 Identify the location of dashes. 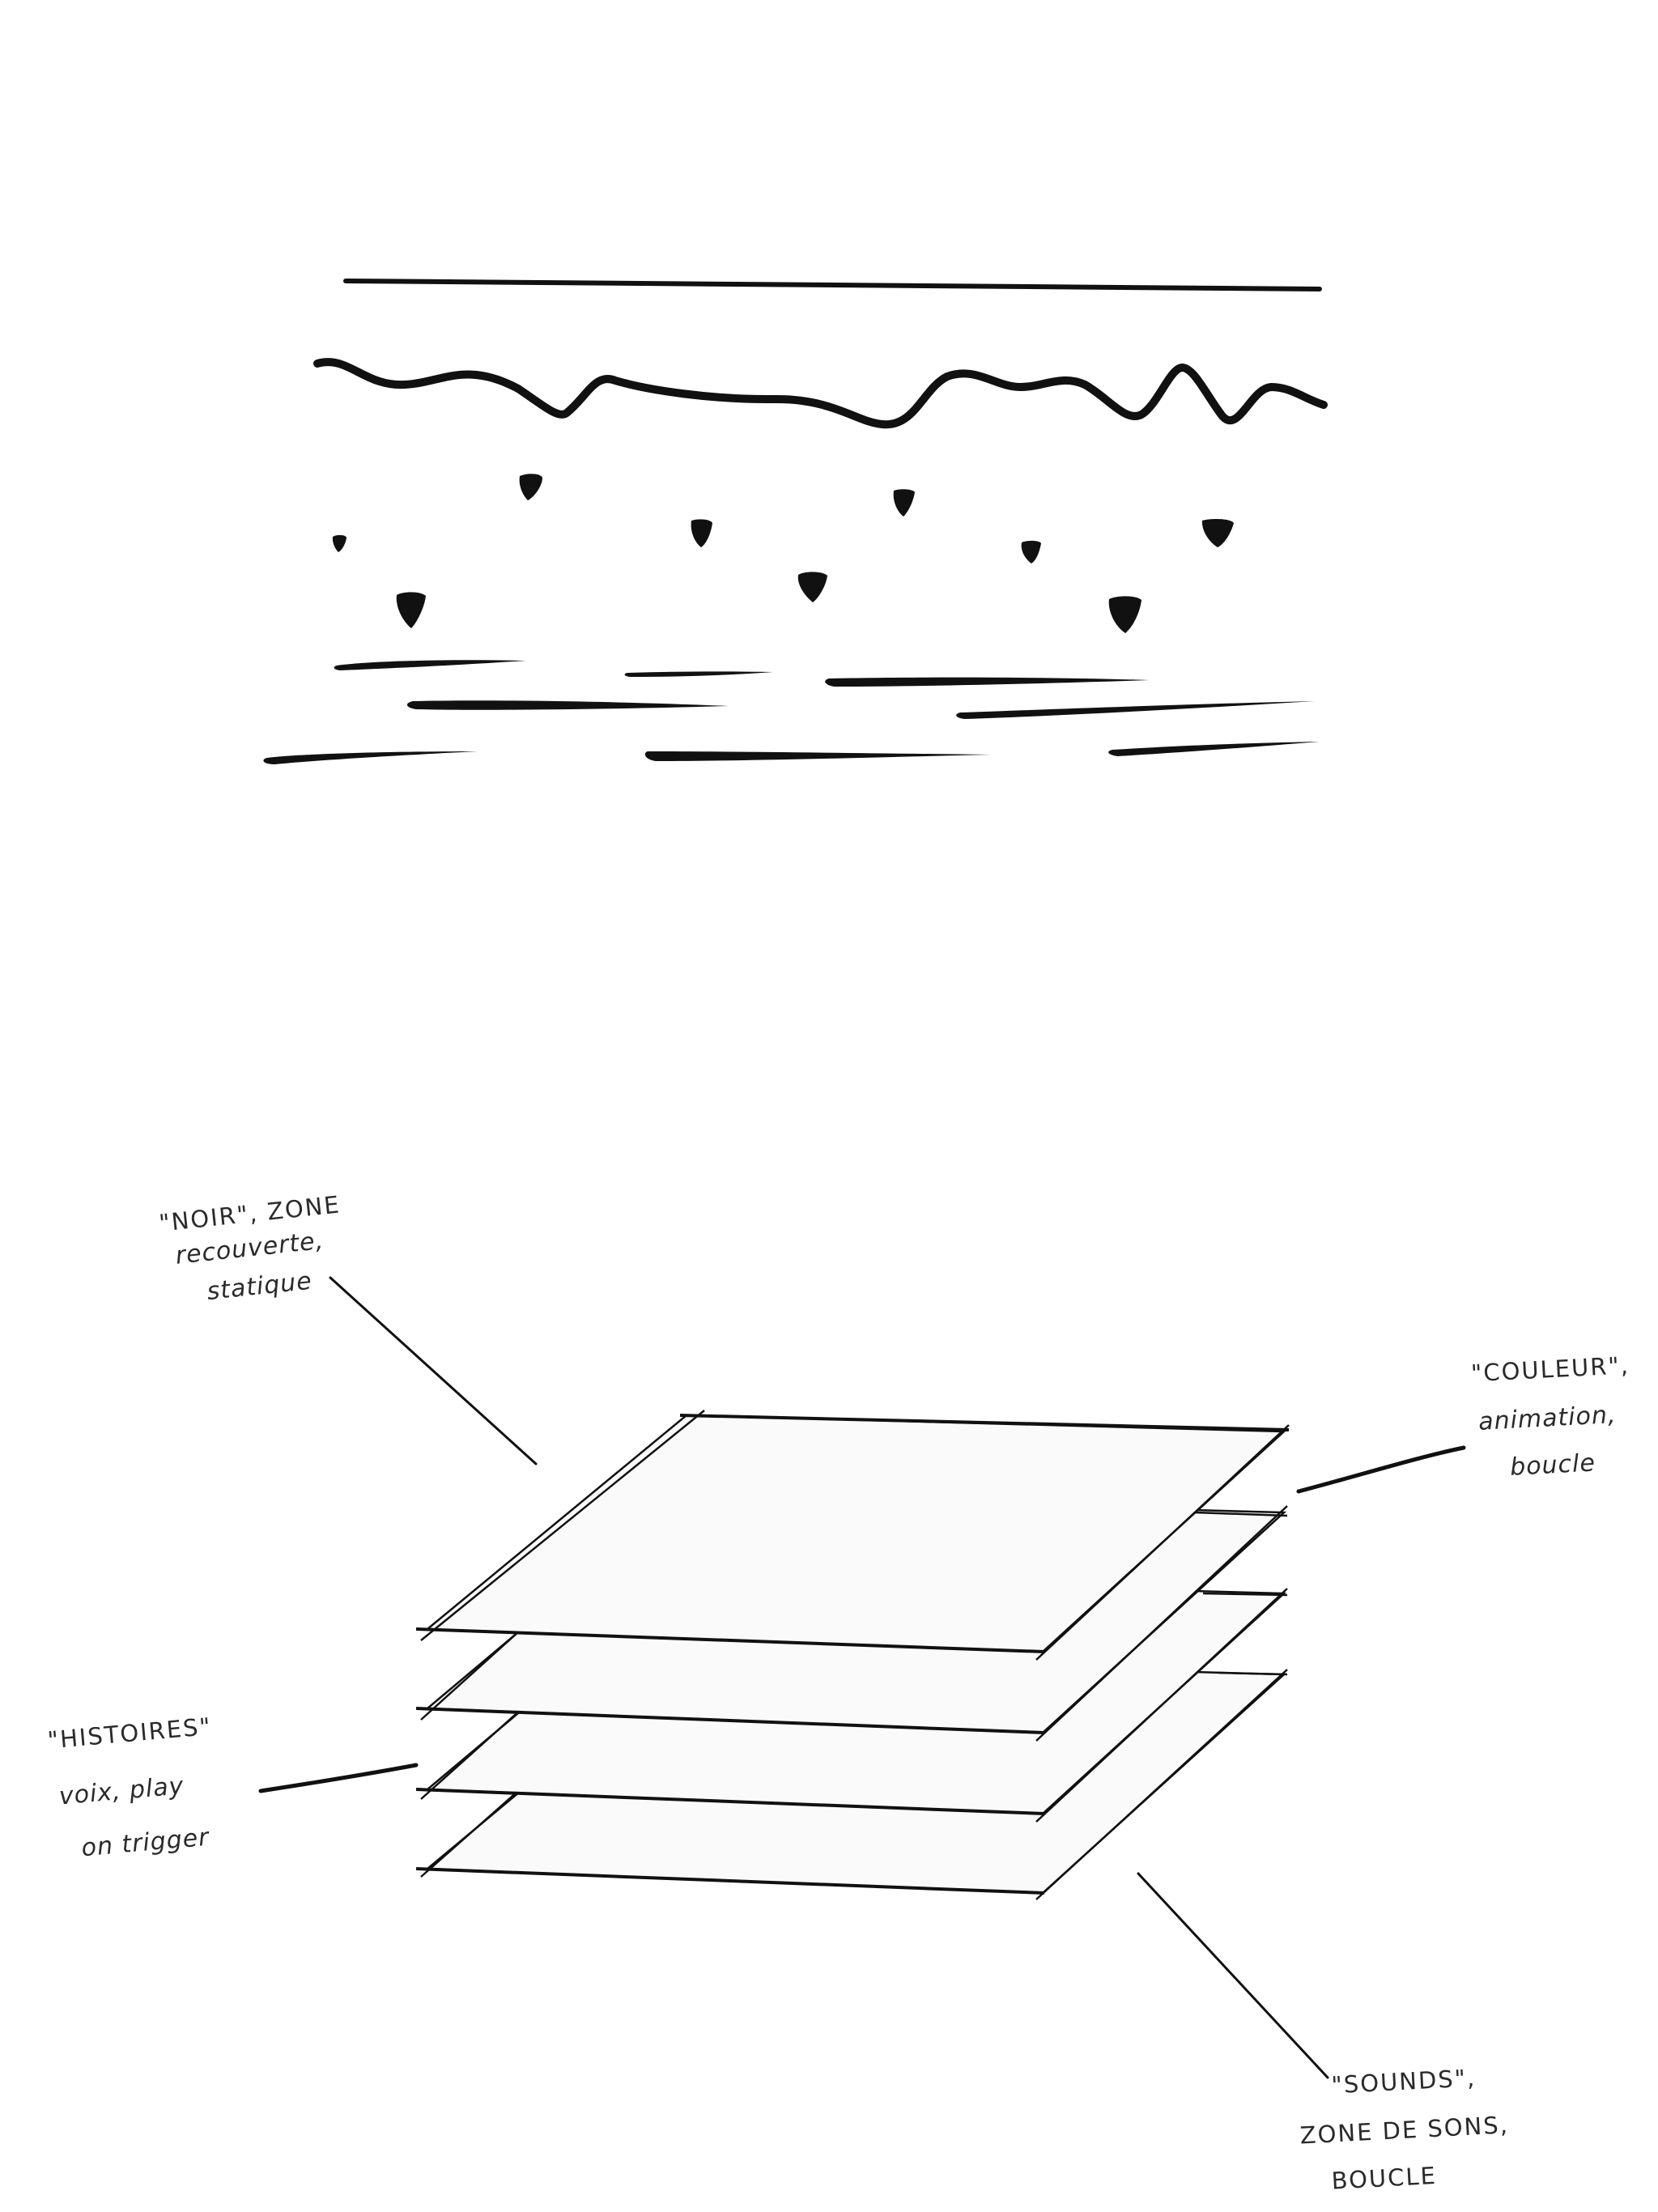
(791, 712).